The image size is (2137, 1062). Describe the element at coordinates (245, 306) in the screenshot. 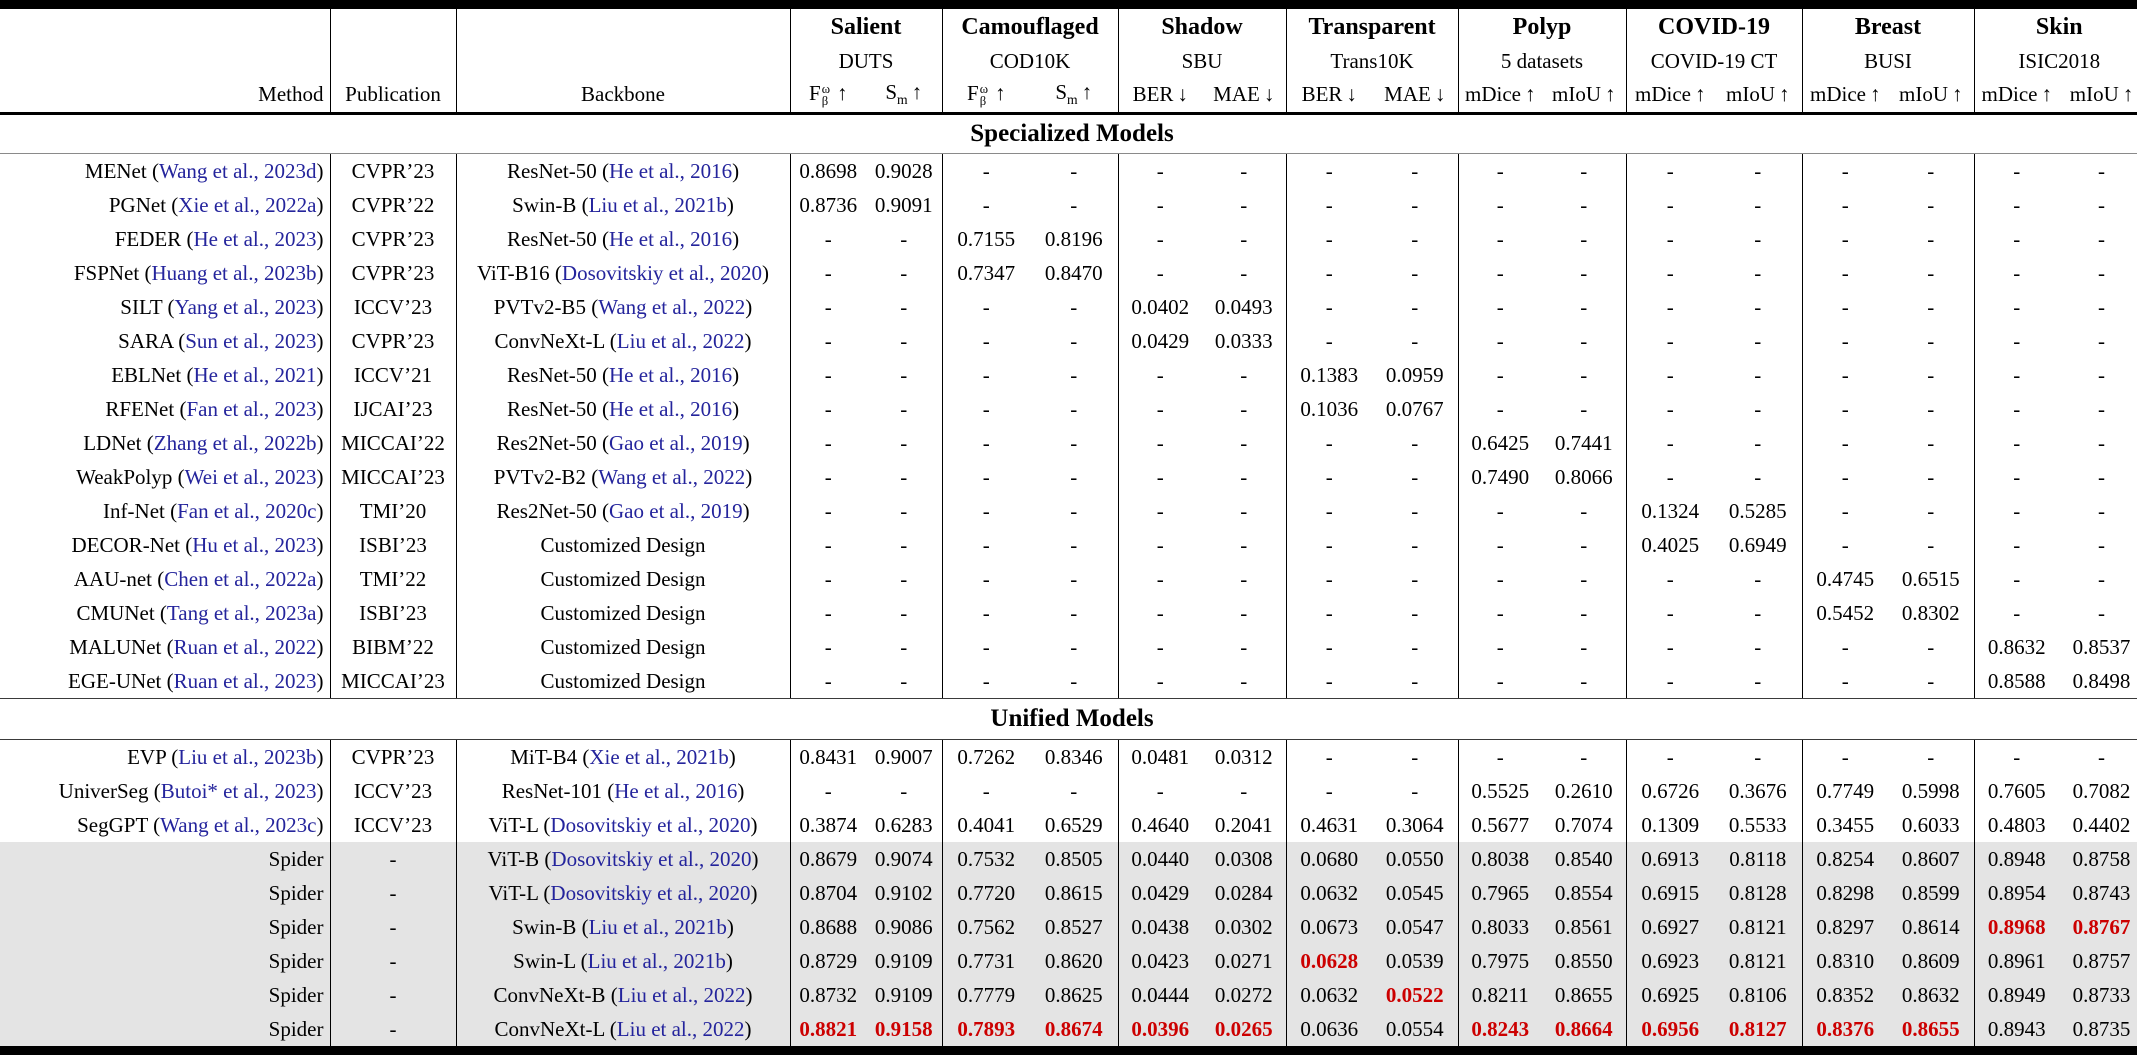

I see `citation-link: Yang et al., 2023` at that location.